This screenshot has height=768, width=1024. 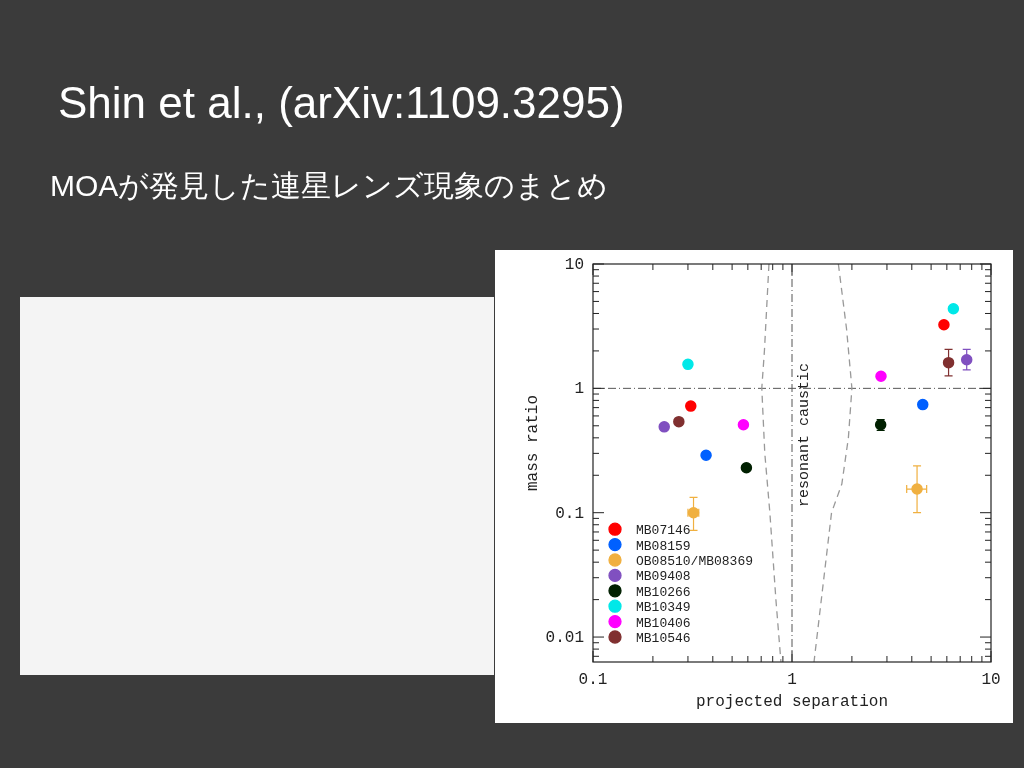 I want to click on legend-label: MB10546, so click(x=663, y=638).